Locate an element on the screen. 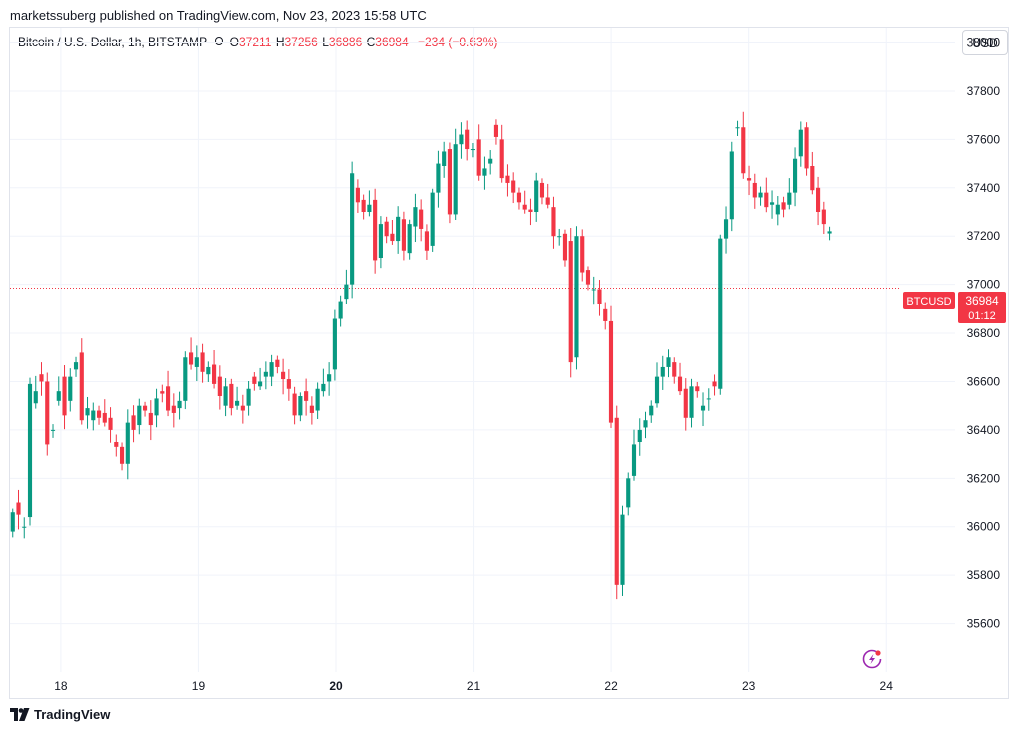 This screenshot has width=1024, height=732. x-tick-label: 21 is located at coordinates (474, 686).